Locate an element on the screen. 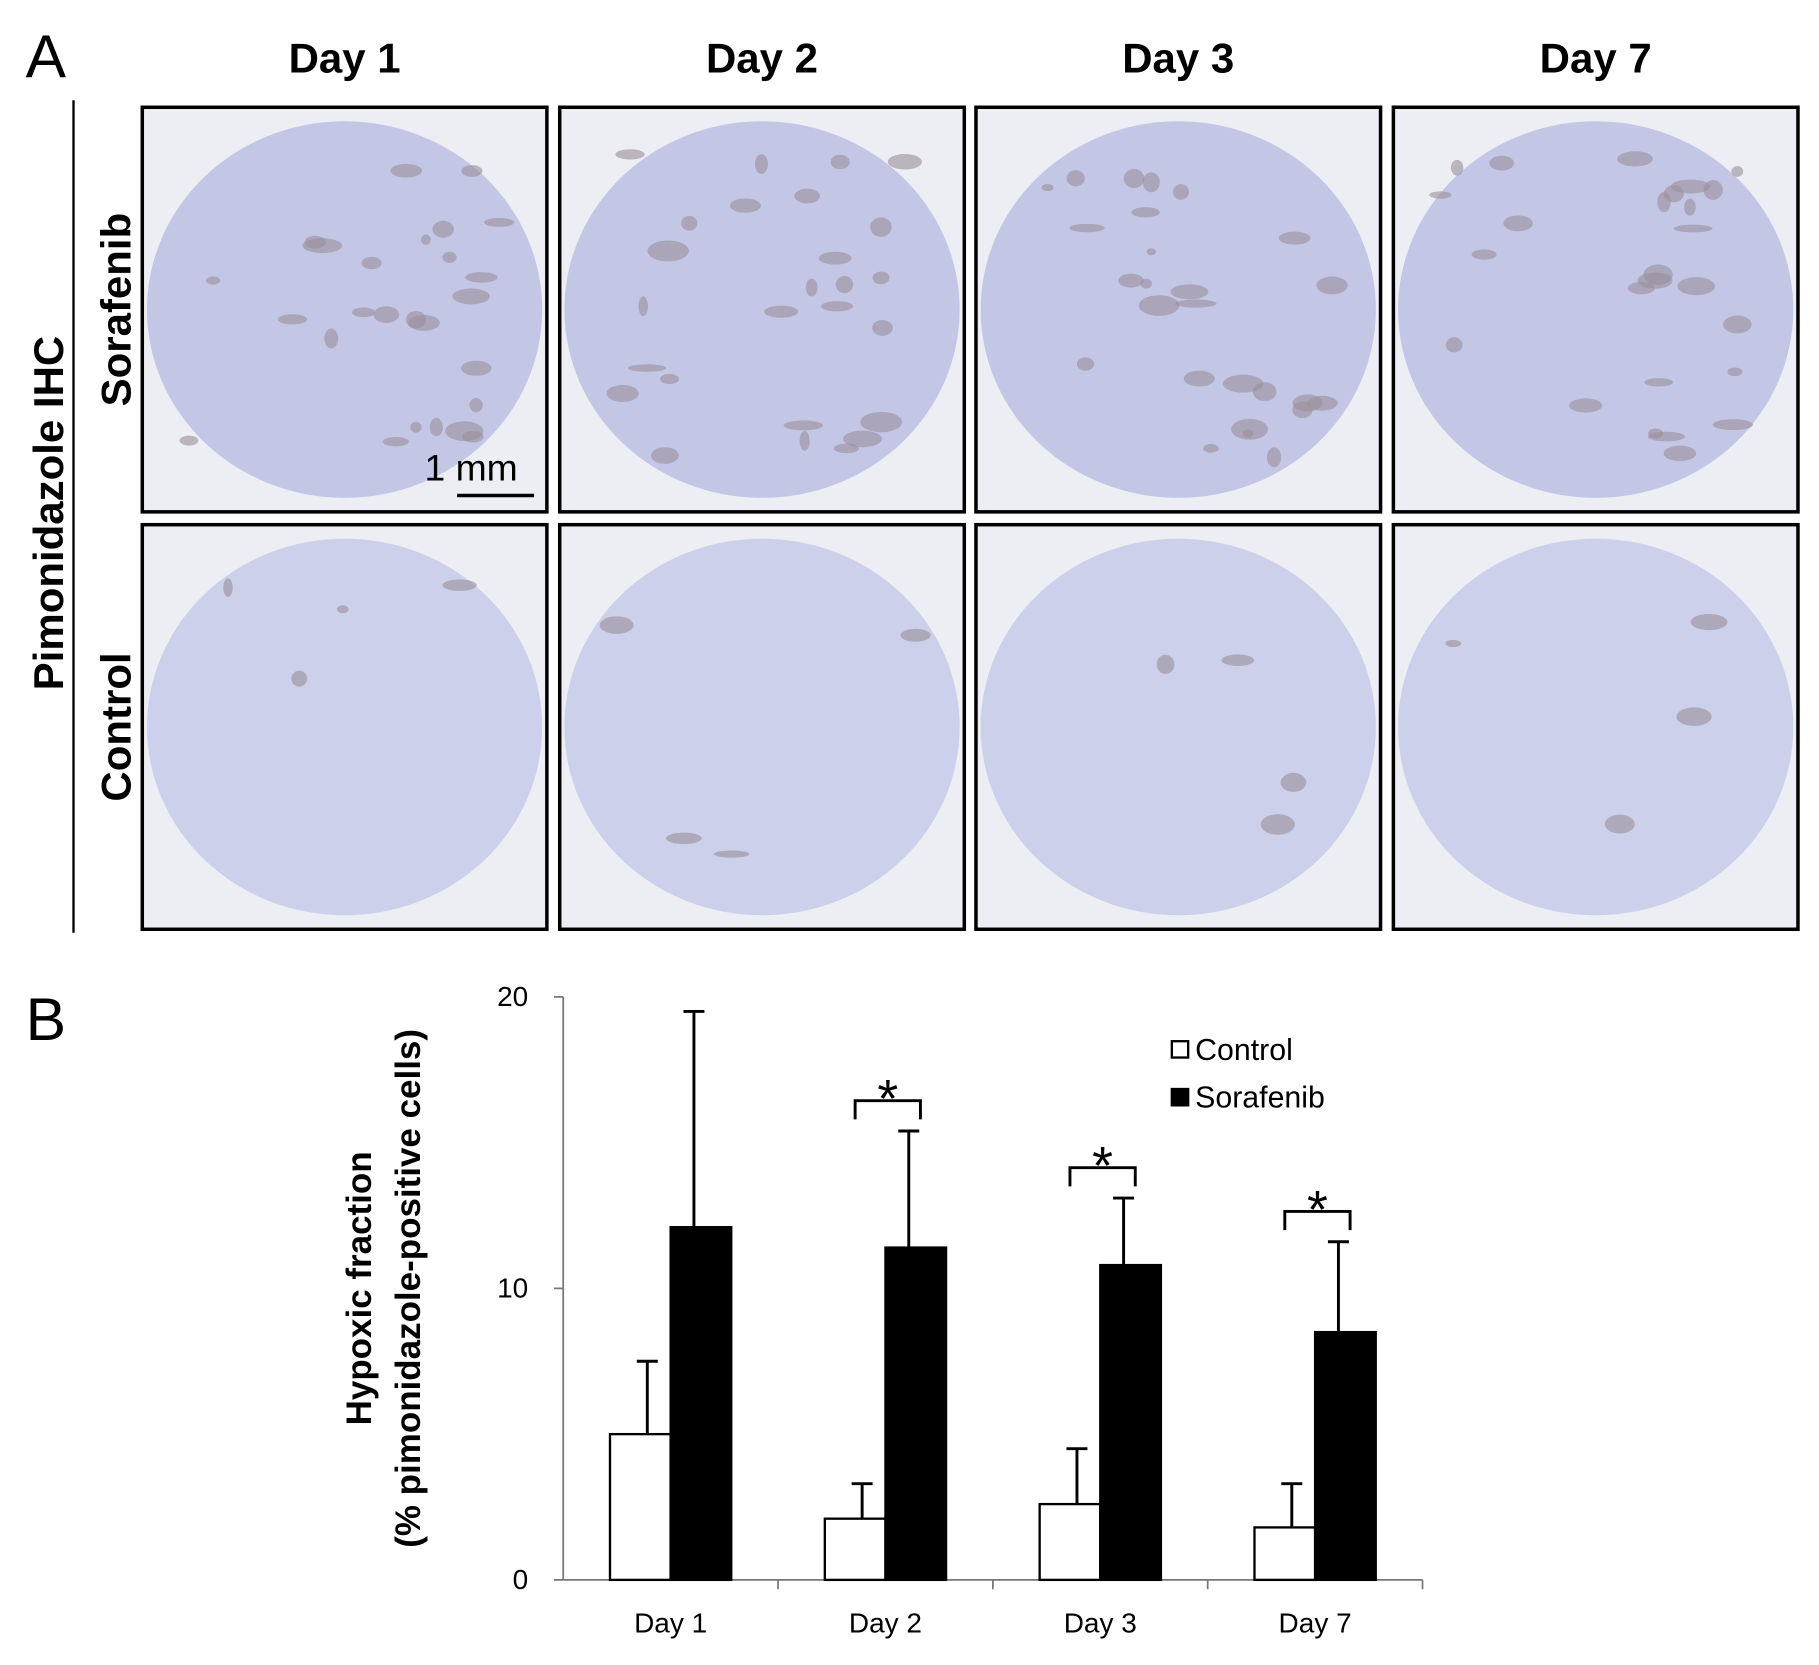 This screenshot has height=1665, width=1819. column-title: Day 1 is located at coordinates (345, 57).